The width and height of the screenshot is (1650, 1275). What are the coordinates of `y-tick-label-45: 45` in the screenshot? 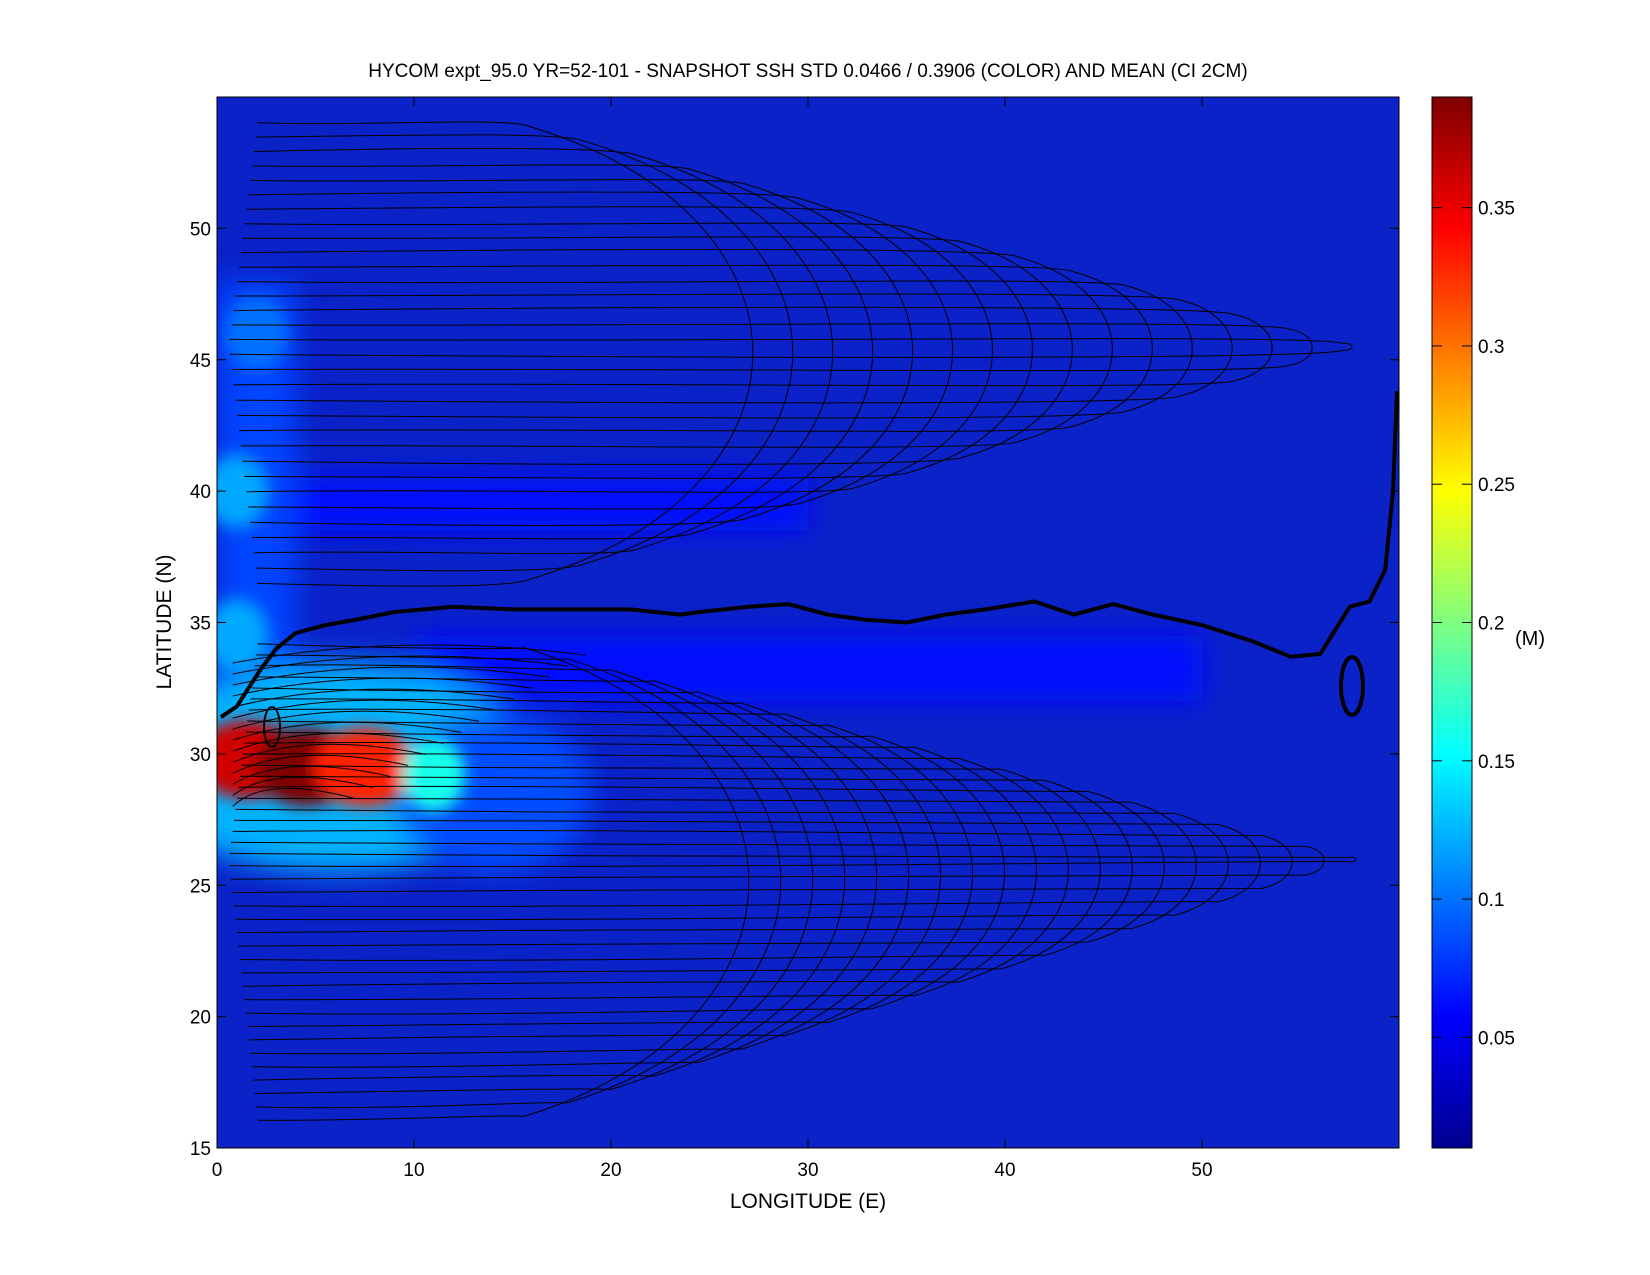 It's located at (200, 361).